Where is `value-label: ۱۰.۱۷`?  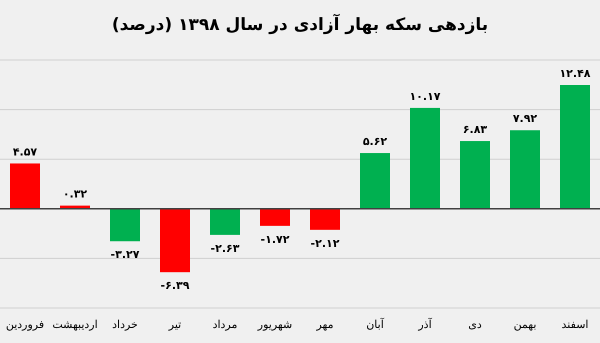
value-label: ۱۰.۱۷ is located at coordinates (425, 96).